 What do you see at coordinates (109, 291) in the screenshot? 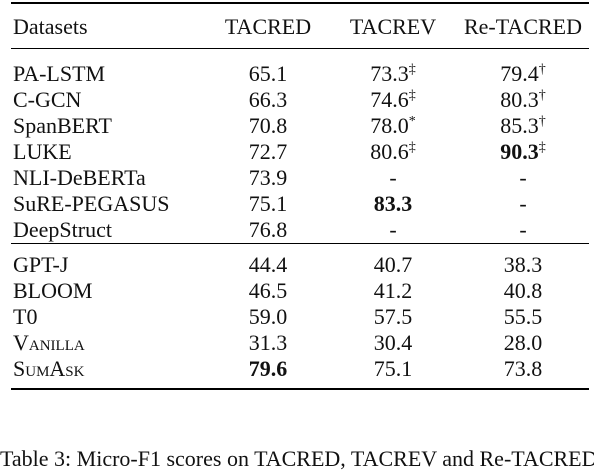
I see `model-name-cell: BLOOM` at bounding box center [109, 291].